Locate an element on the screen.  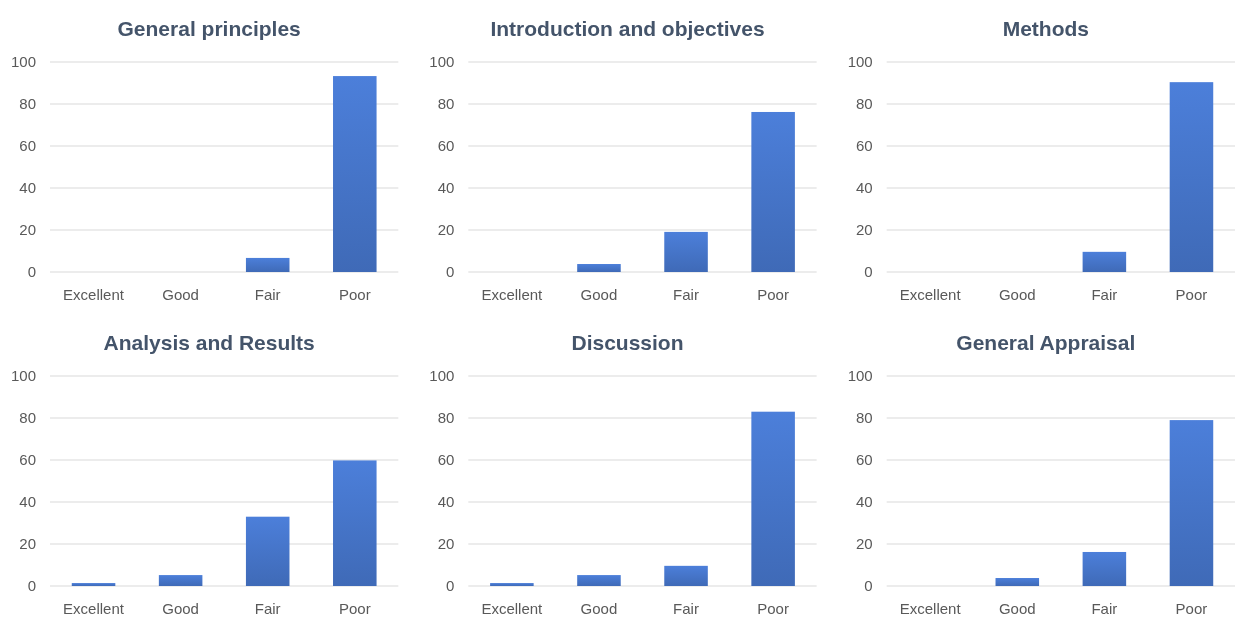
chart-title: General Appraisal is located at coordinates (1046, 342).